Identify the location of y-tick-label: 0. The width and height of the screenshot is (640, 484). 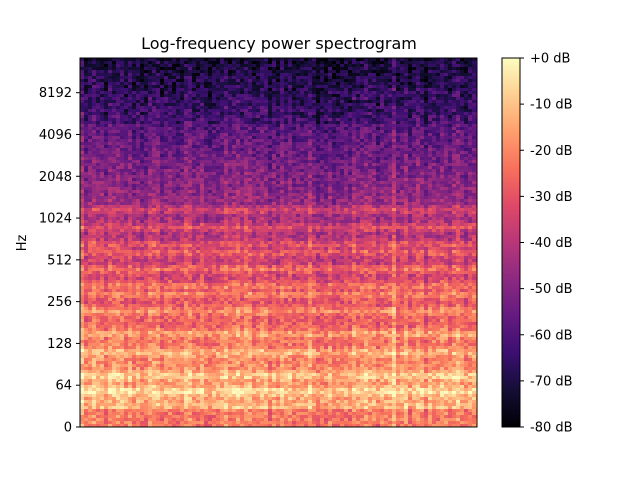
(68, 428).